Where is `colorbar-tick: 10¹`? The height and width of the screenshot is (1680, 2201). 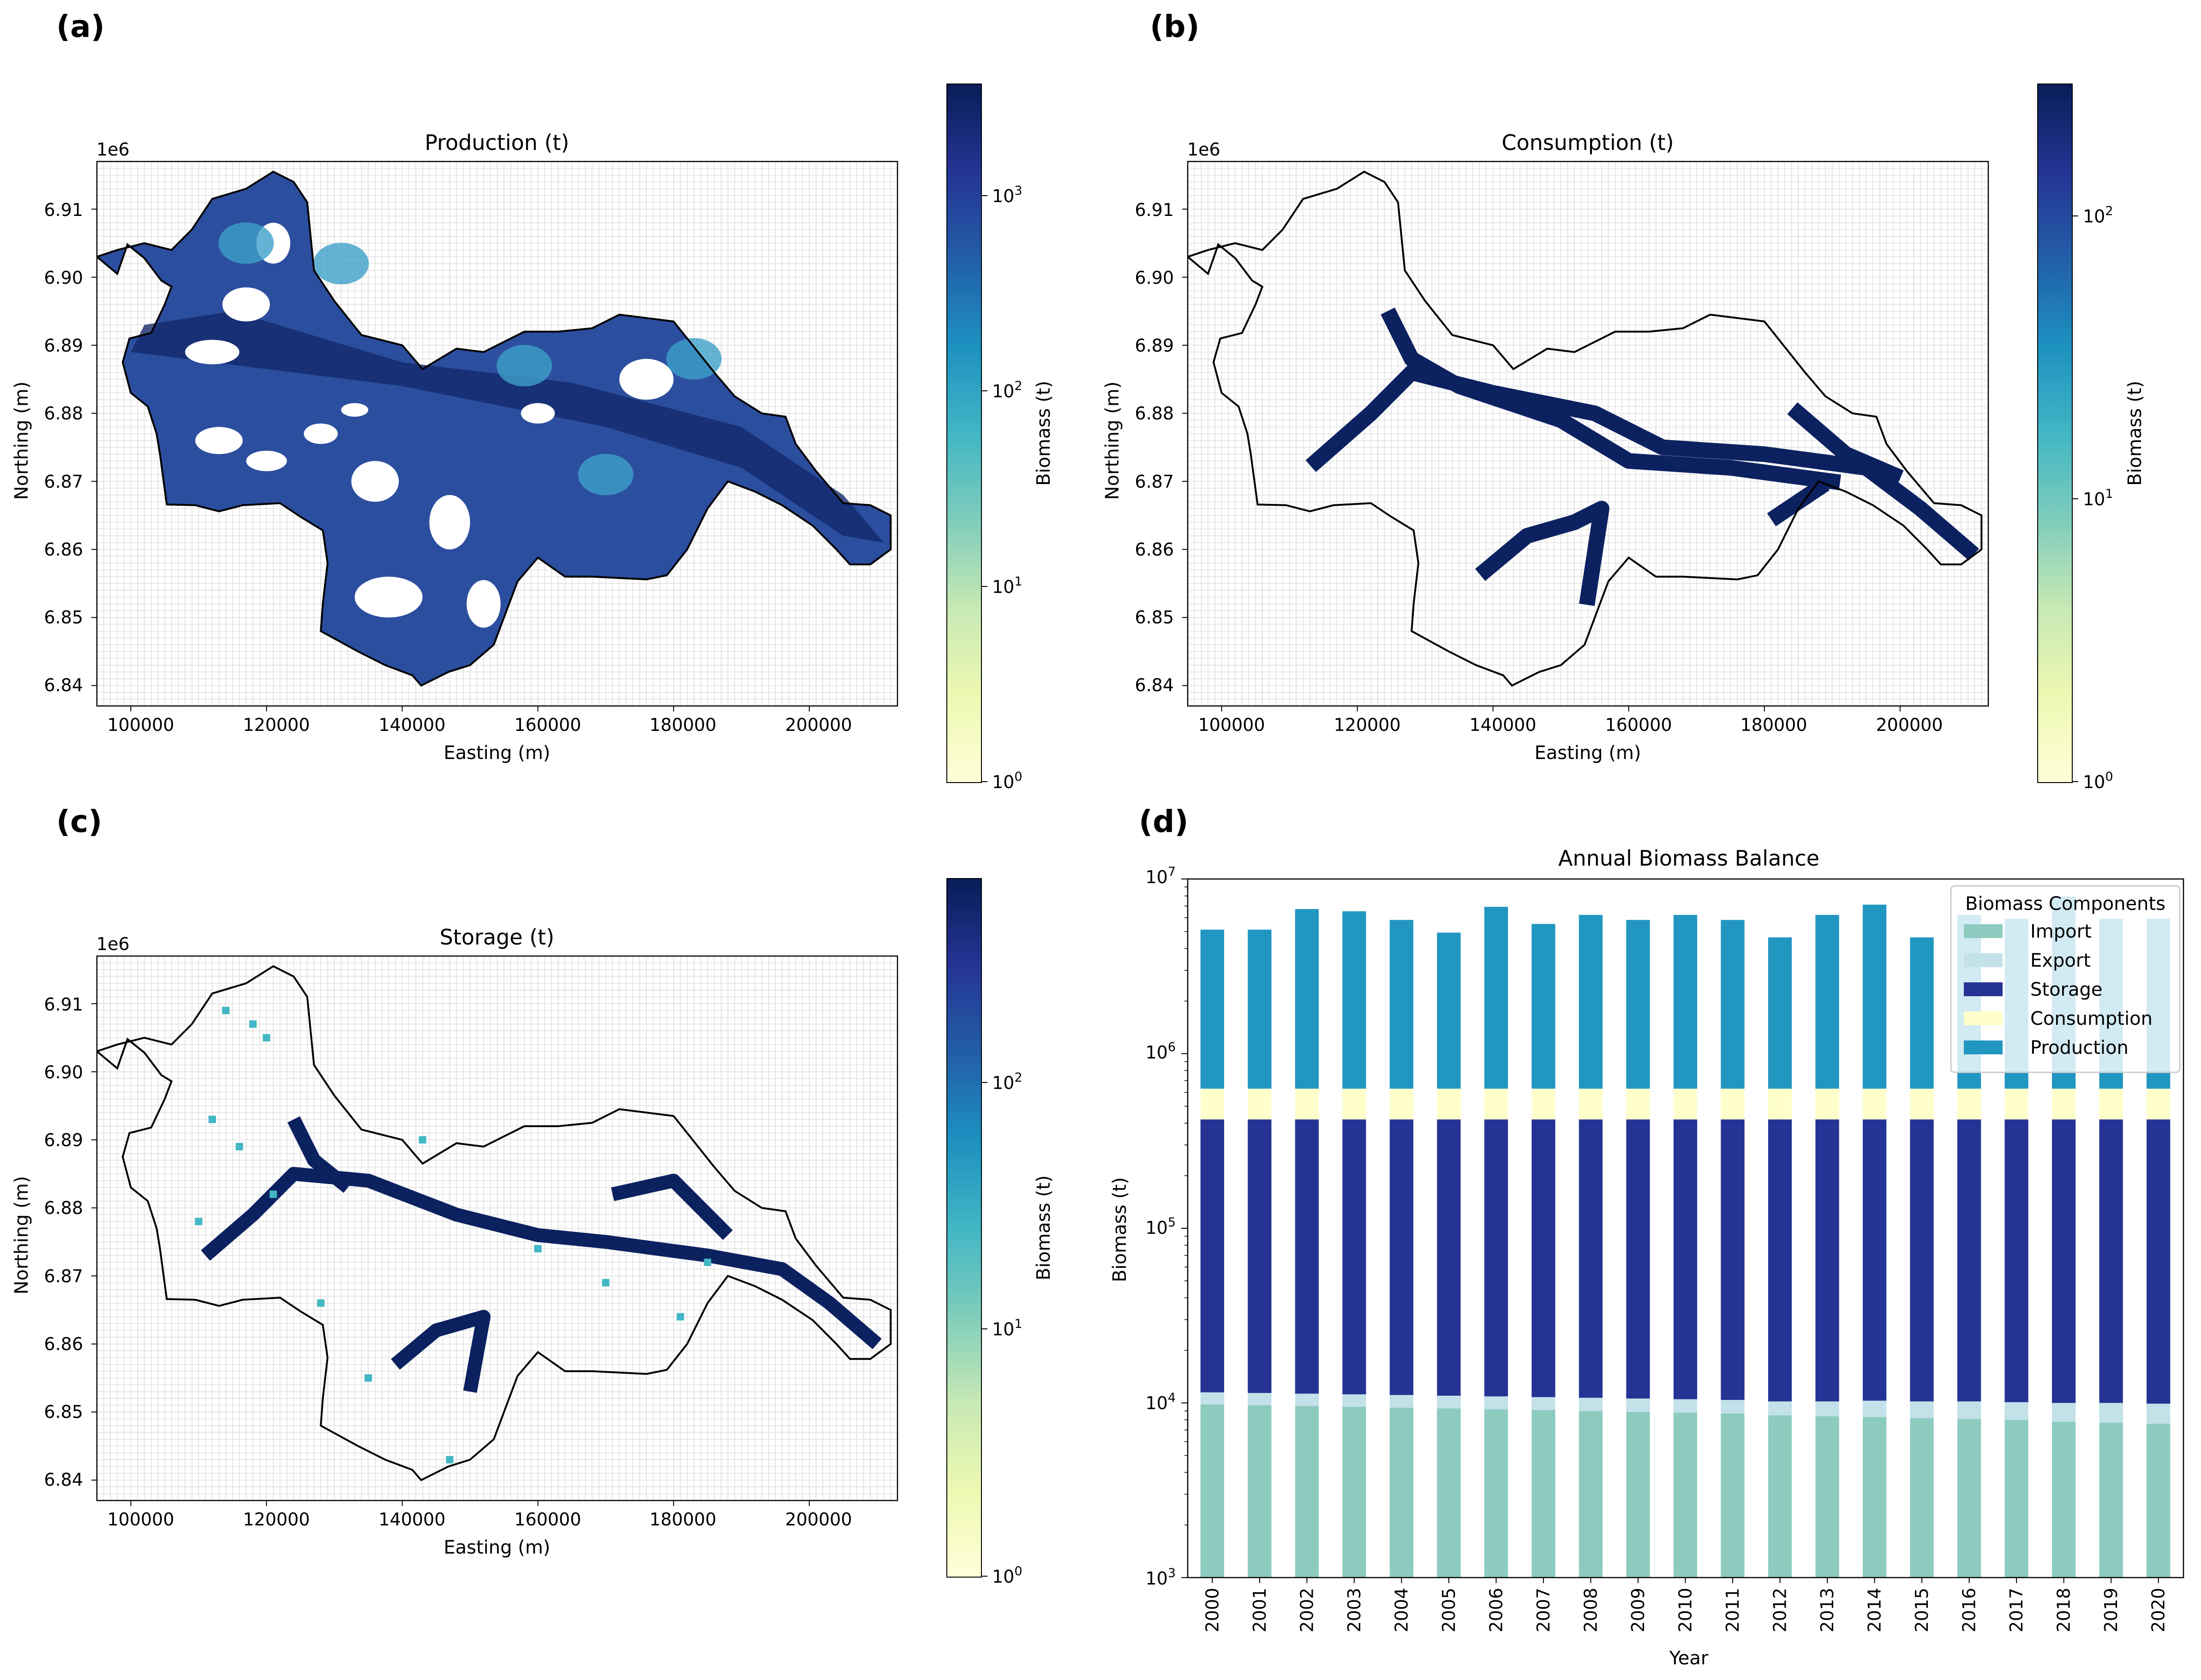
colorbar-tick: 10¹ is located at coordinates (1007, 1328).